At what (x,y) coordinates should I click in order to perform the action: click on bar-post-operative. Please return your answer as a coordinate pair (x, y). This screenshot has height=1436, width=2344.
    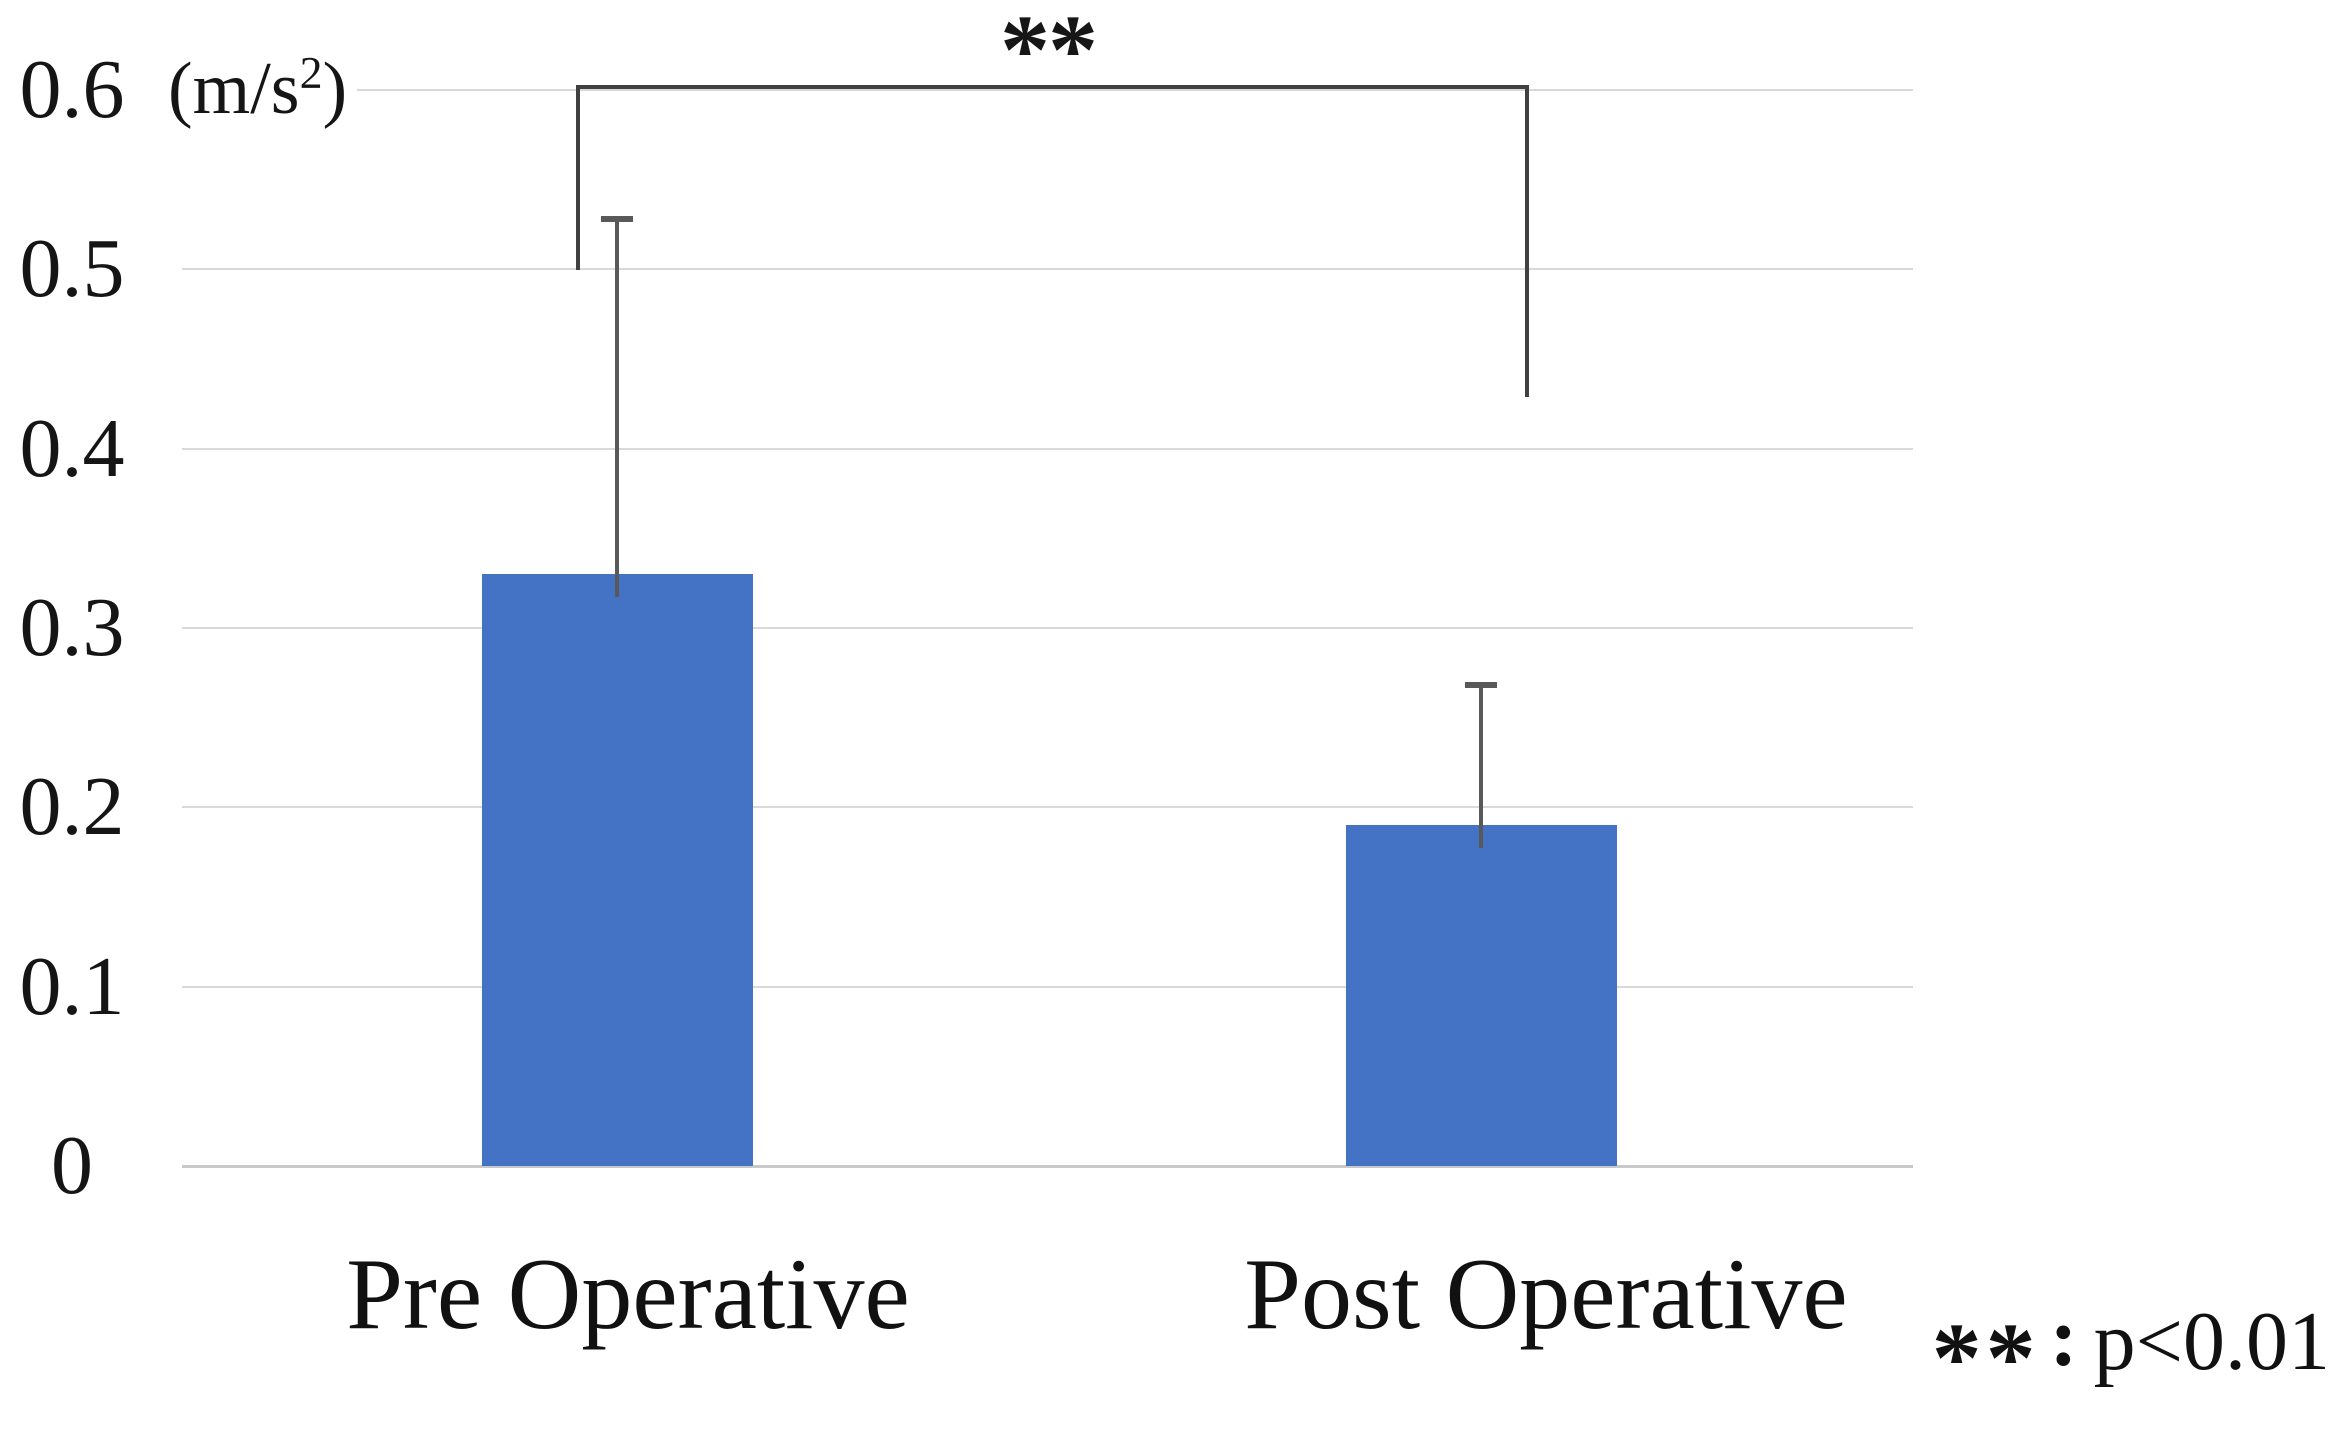
    Looking at the image, I should click on (1481, 995).